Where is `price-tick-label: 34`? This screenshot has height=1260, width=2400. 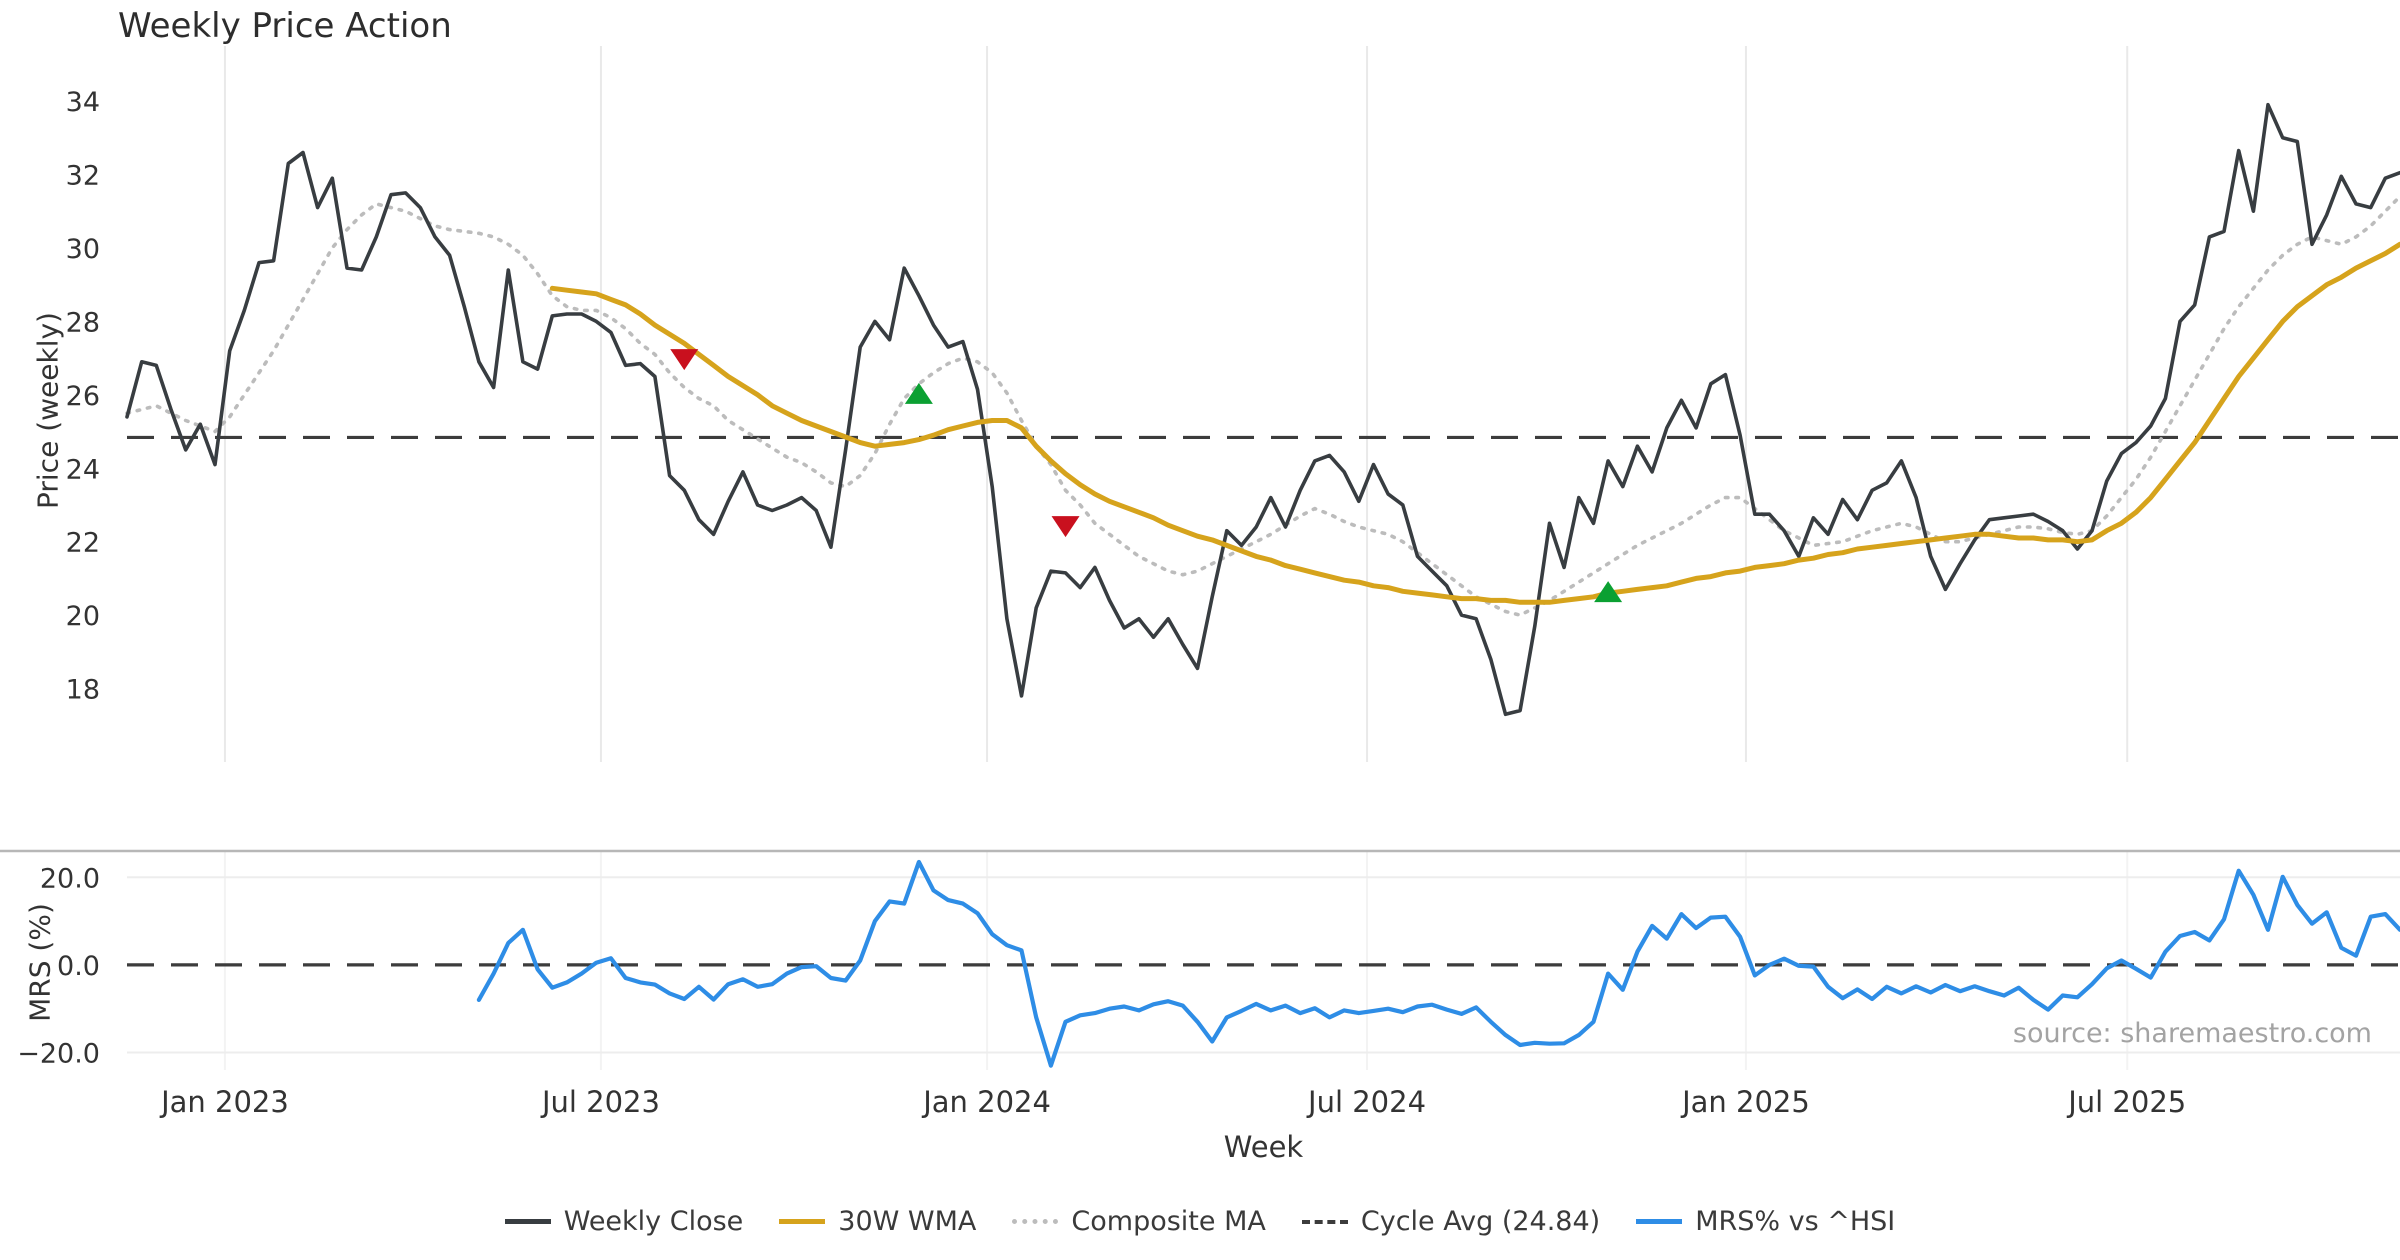 price-tick-label: 34 is located at coordinates (83, 102).